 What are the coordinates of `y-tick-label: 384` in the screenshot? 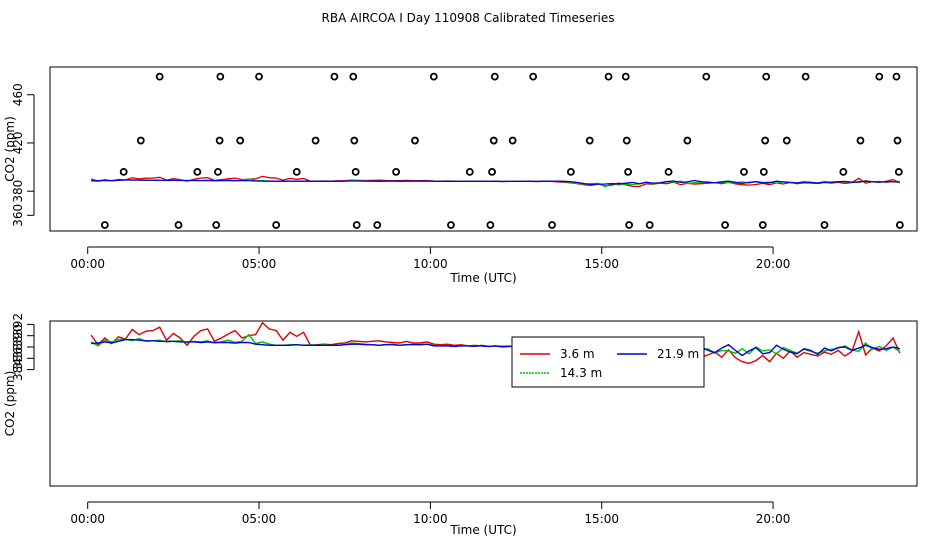 It's located at (18, 369).